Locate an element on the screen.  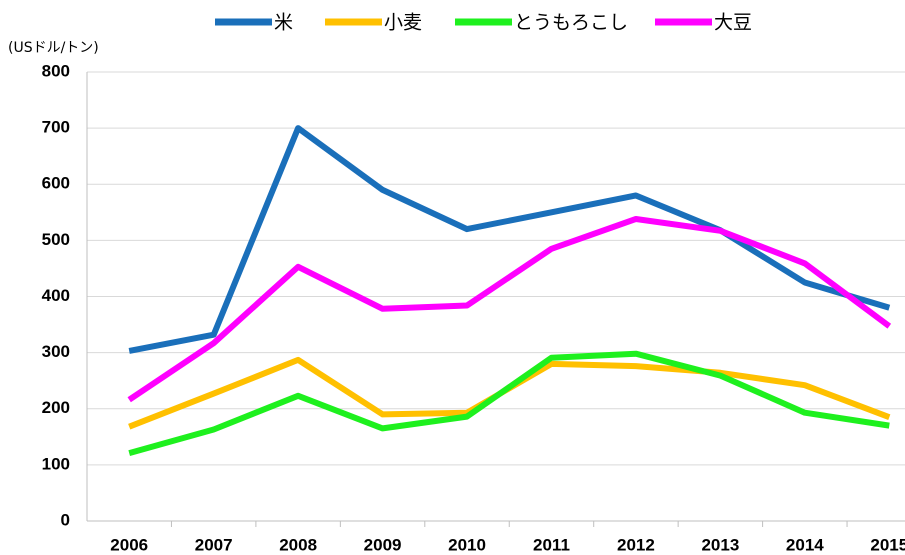
x-tick-label: 2012 is located at coordinates (636, 544).